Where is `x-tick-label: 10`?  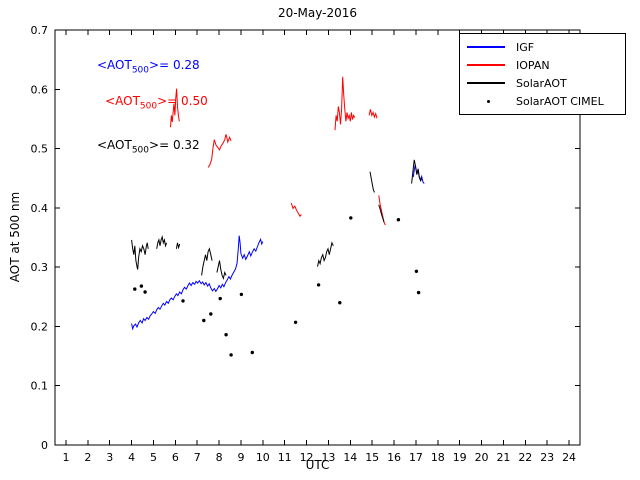 x-tick-label: 10 is located at coordinates (263, 457).